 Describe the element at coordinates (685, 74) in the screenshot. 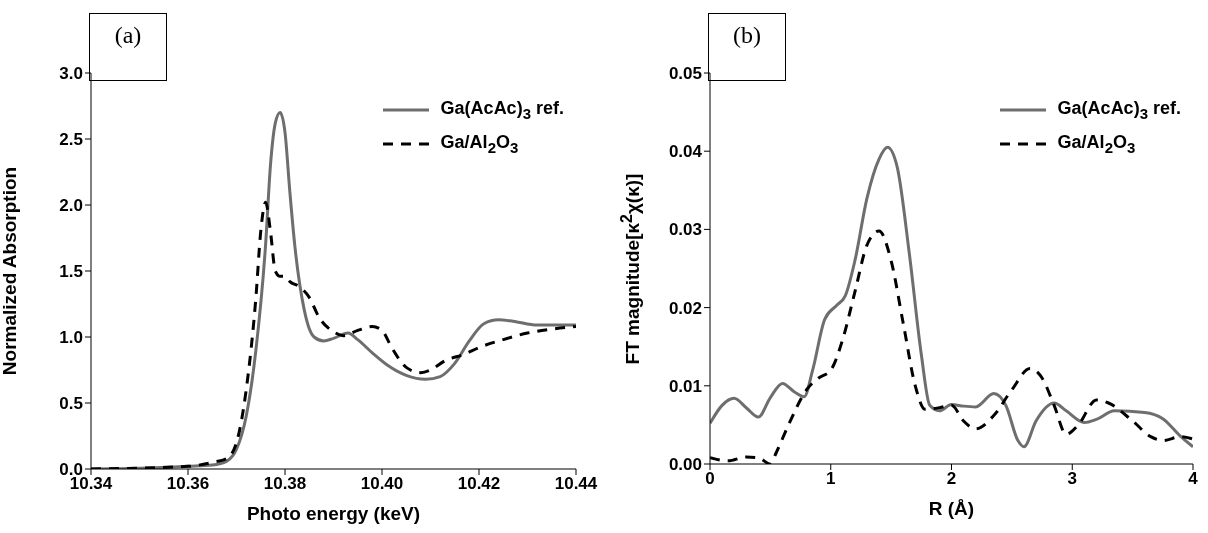

I see `y-tick-label: 0.05` at that location.